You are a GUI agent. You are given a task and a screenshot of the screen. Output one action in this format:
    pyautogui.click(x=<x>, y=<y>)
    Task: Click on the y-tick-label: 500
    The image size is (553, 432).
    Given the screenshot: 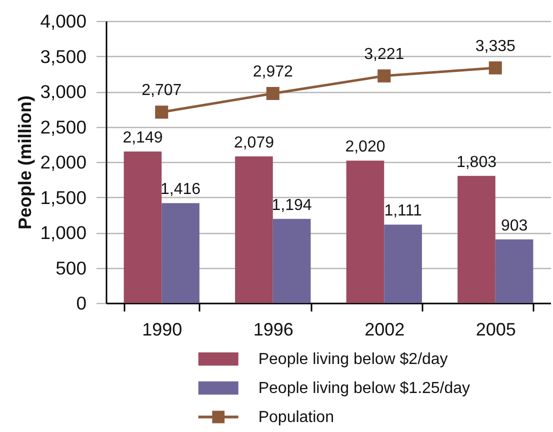 What is the action you would take?
    pyautogui.click(x=71, y=267)
    